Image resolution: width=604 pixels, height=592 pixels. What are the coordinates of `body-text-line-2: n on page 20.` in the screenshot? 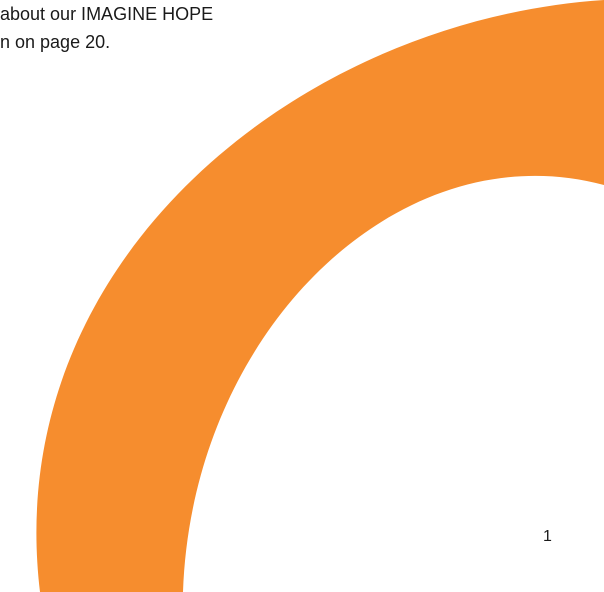 It's located at (55, 42).